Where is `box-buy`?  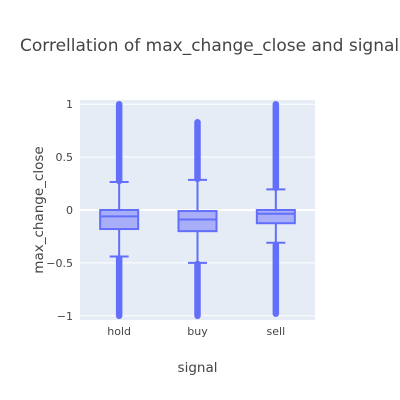 box-buy is located at coordinates (197, 219).